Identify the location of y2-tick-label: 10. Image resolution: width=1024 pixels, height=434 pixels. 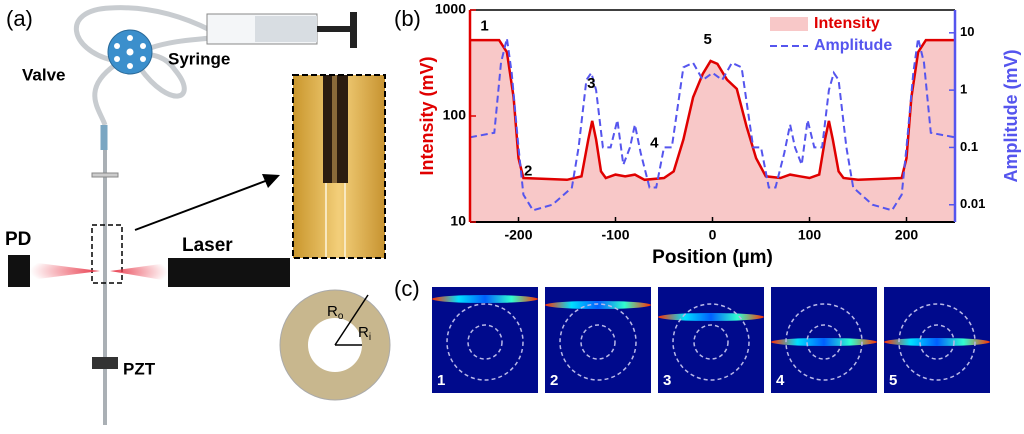
(967, 31).